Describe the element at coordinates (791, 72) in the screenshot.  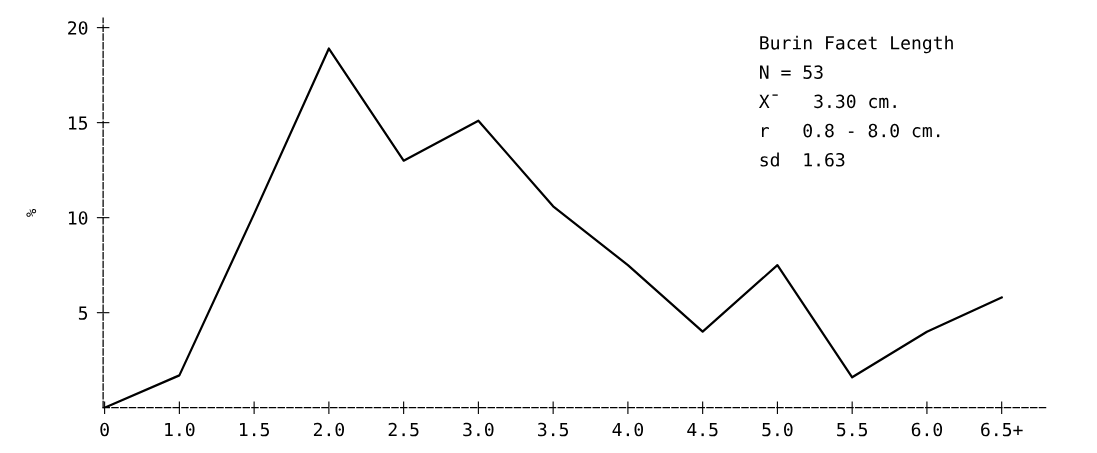
I see `annotation: N = 53` at that location.